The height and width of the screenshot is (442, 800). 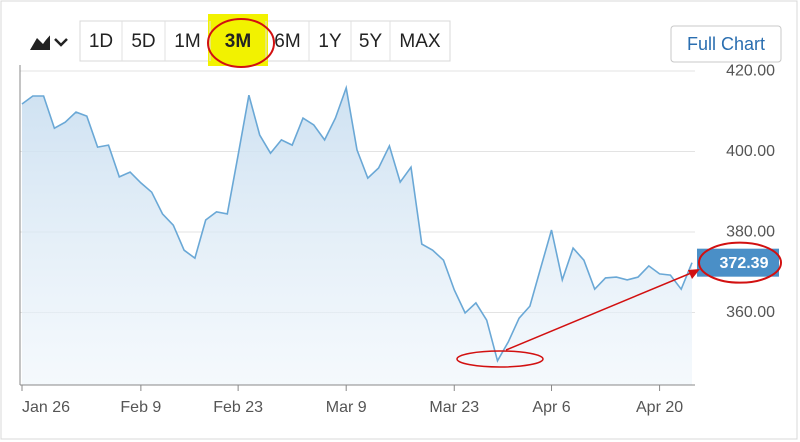 I want to click on x-tick-label: Jan 26, so click(x=46, y=407).